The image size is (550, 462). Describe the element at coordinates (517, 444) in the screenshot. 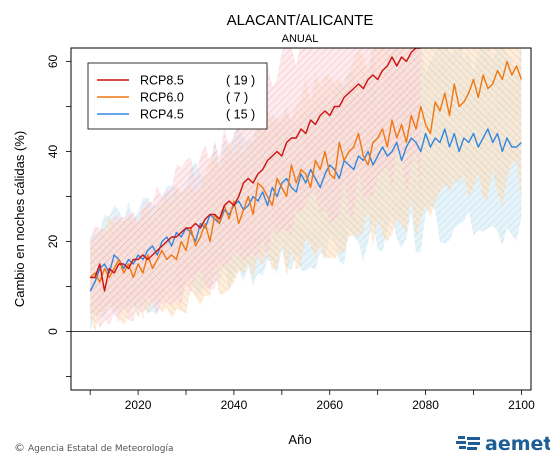

I see `aemet-logo-text: aemet` at that location.